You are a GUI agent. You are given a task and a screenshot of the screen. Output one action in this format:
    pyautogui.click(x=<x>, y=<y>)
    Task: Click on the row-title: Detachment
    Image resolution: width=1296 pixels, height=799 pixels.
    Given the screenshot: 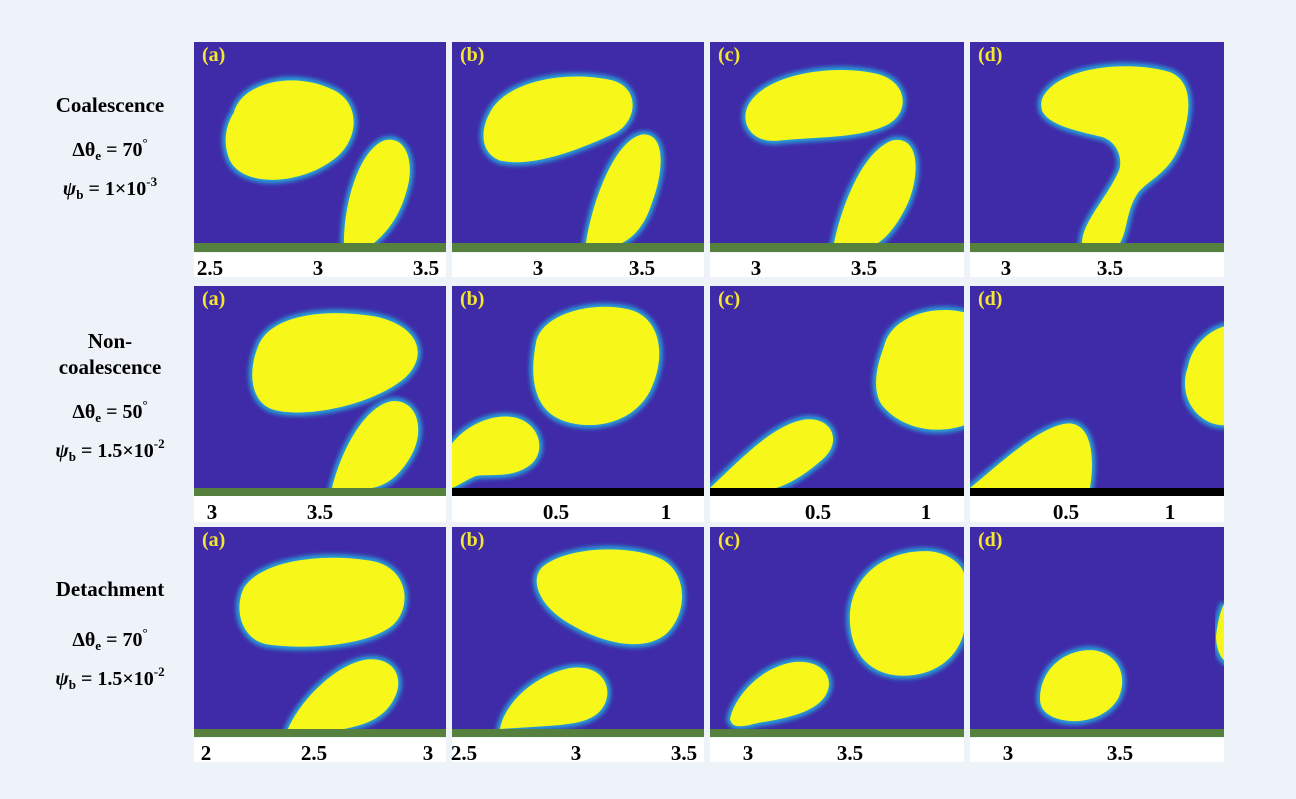 What is the action you would take?
    pyautogui.click(x=110, y=589)
    